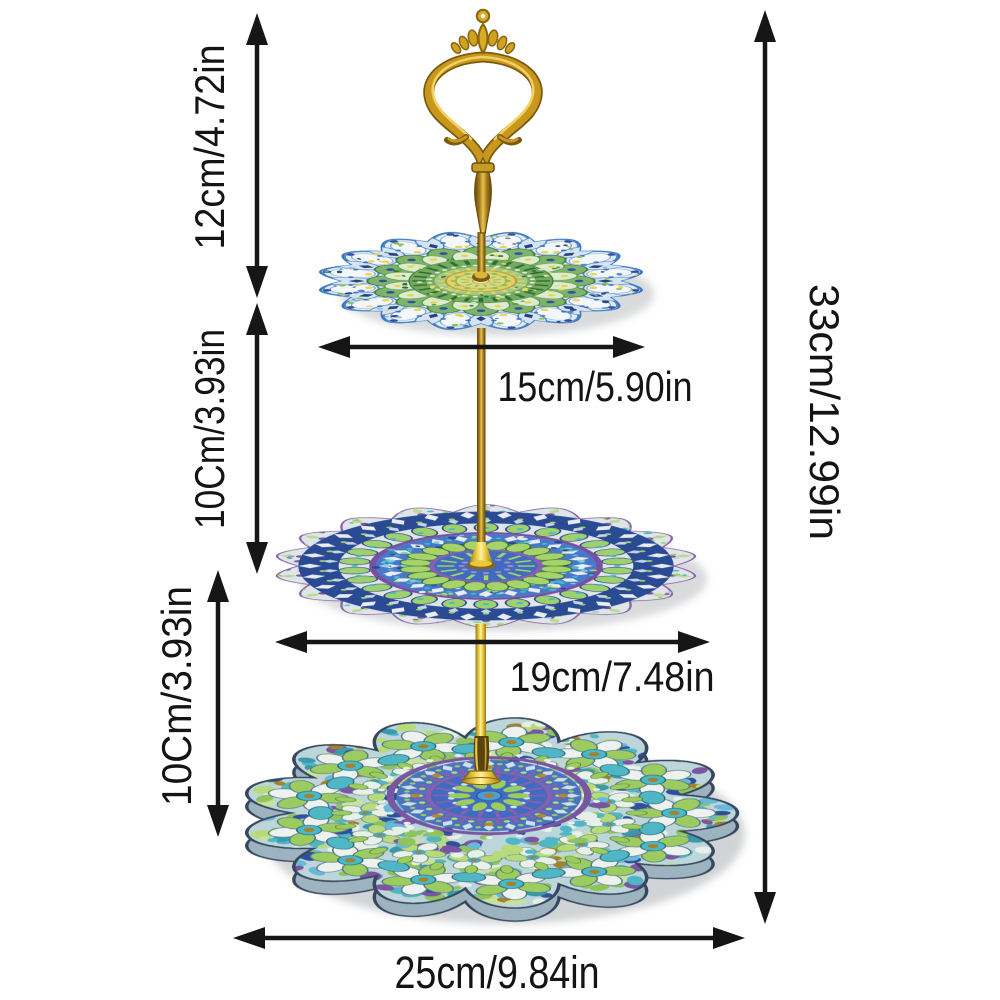  Describe the element at coordinates (209, 147) in the screenshot. I see `svg-text: 12cm/4.72in` at that location.